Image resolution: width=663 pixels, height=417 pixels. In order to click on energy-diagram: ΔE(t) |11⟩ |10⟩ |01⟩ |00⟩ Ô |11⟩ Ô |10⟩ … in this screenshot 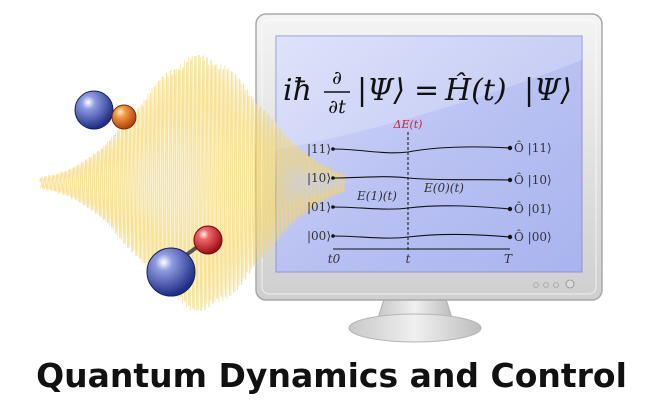, I will do `click(429, 192)`.